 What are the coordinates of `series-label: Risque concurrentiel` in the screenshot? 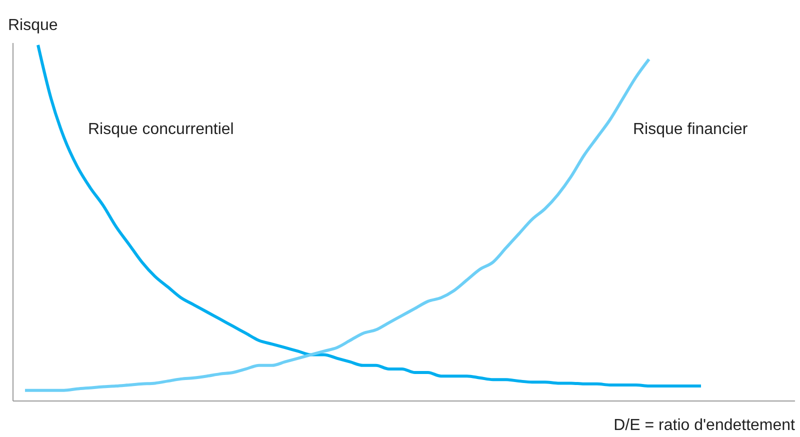 It's located at (161, 129).